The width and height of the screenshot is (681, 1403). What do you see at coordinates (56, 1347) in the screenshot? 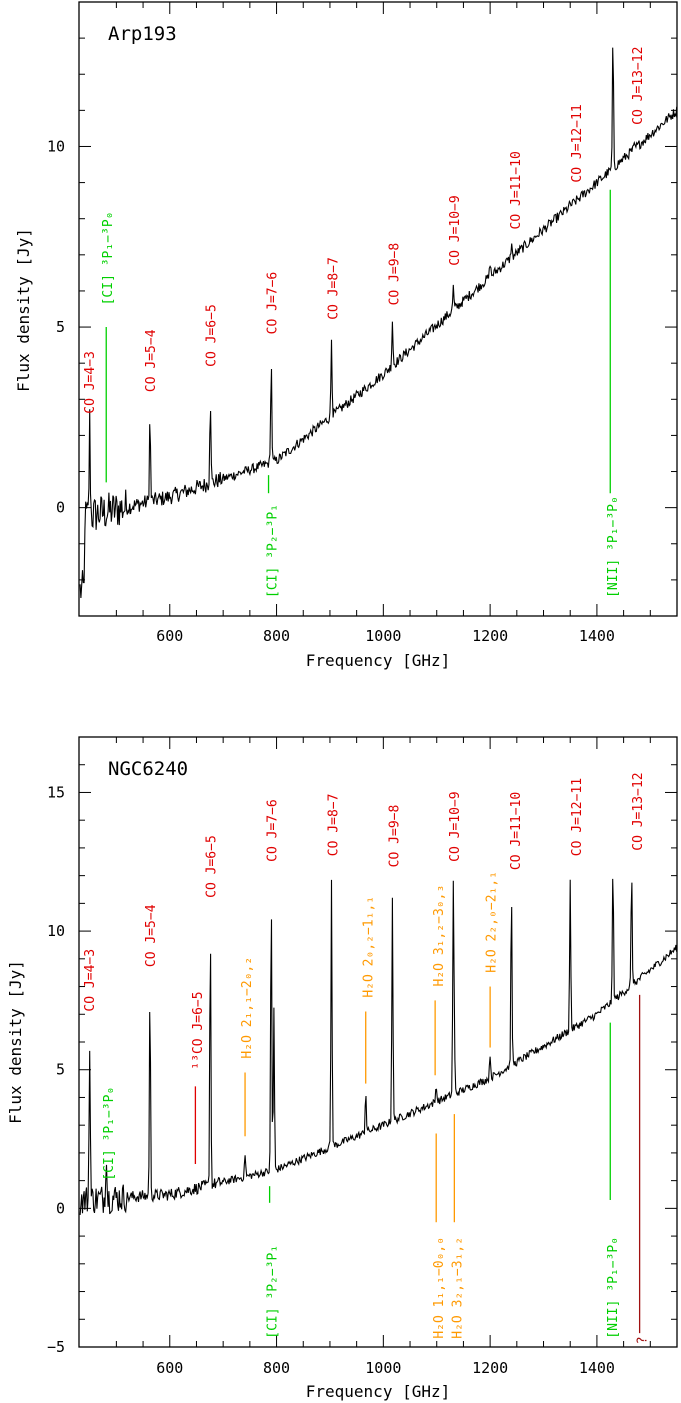
I see `y-tick-label: −5` at bounding box center [56, 1347].